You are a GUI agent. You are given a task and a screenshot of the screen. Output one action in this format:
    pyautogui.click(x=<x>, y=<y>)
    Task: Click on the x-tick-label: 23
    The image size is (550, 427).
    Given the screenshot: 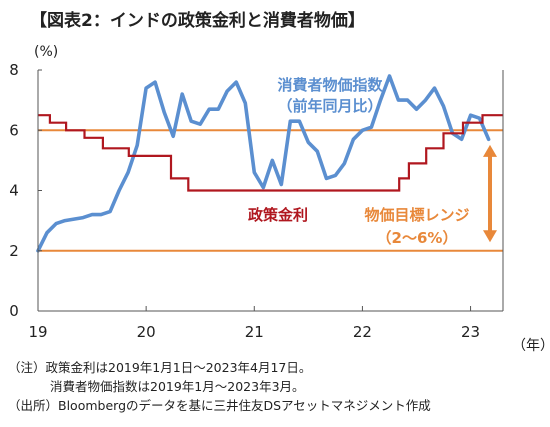 What is the action you would take?
    pyautogui.click(x=470, y=332)
    